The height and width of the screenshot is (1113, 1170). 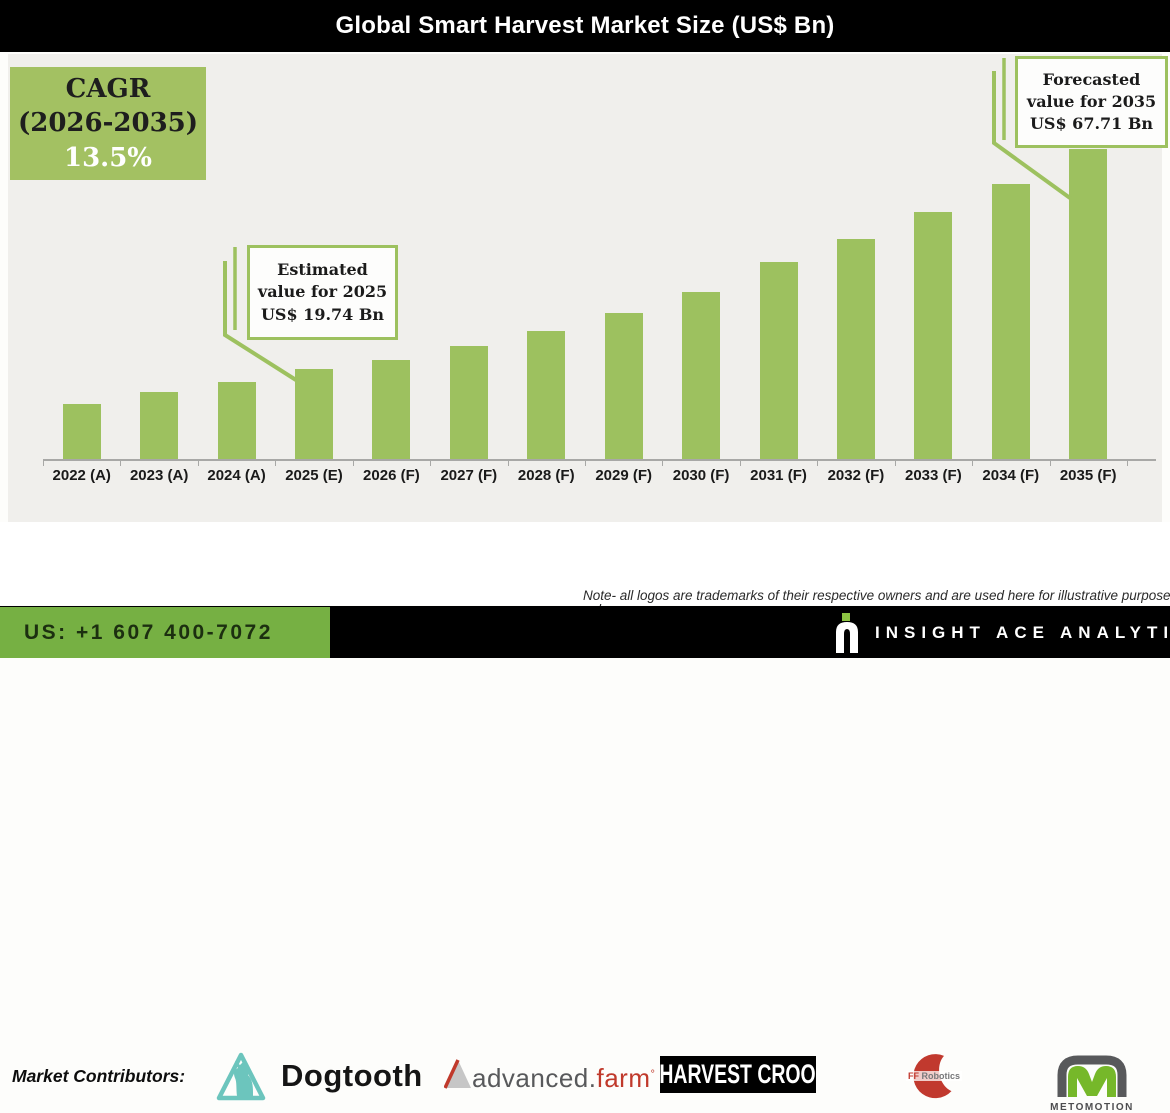 I want to click on x-axis-label: 2035 (F), so click(x=1088, y=475).